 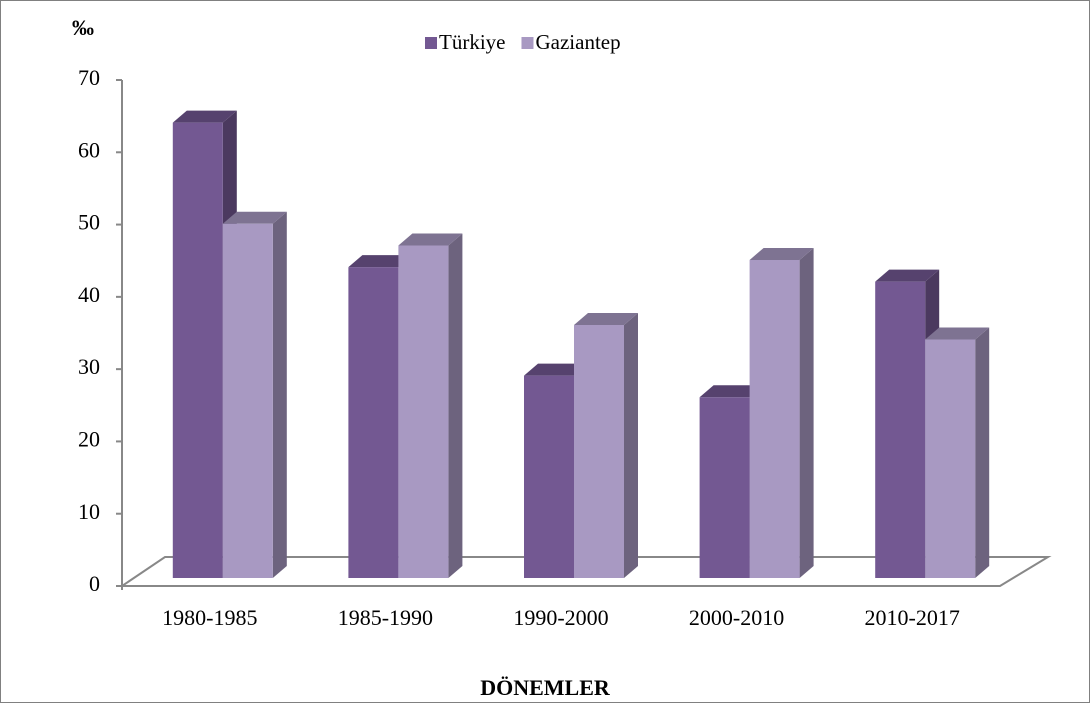 I want to click on x-axis-label: DÖNEMLER, so click(x=545, y=687).